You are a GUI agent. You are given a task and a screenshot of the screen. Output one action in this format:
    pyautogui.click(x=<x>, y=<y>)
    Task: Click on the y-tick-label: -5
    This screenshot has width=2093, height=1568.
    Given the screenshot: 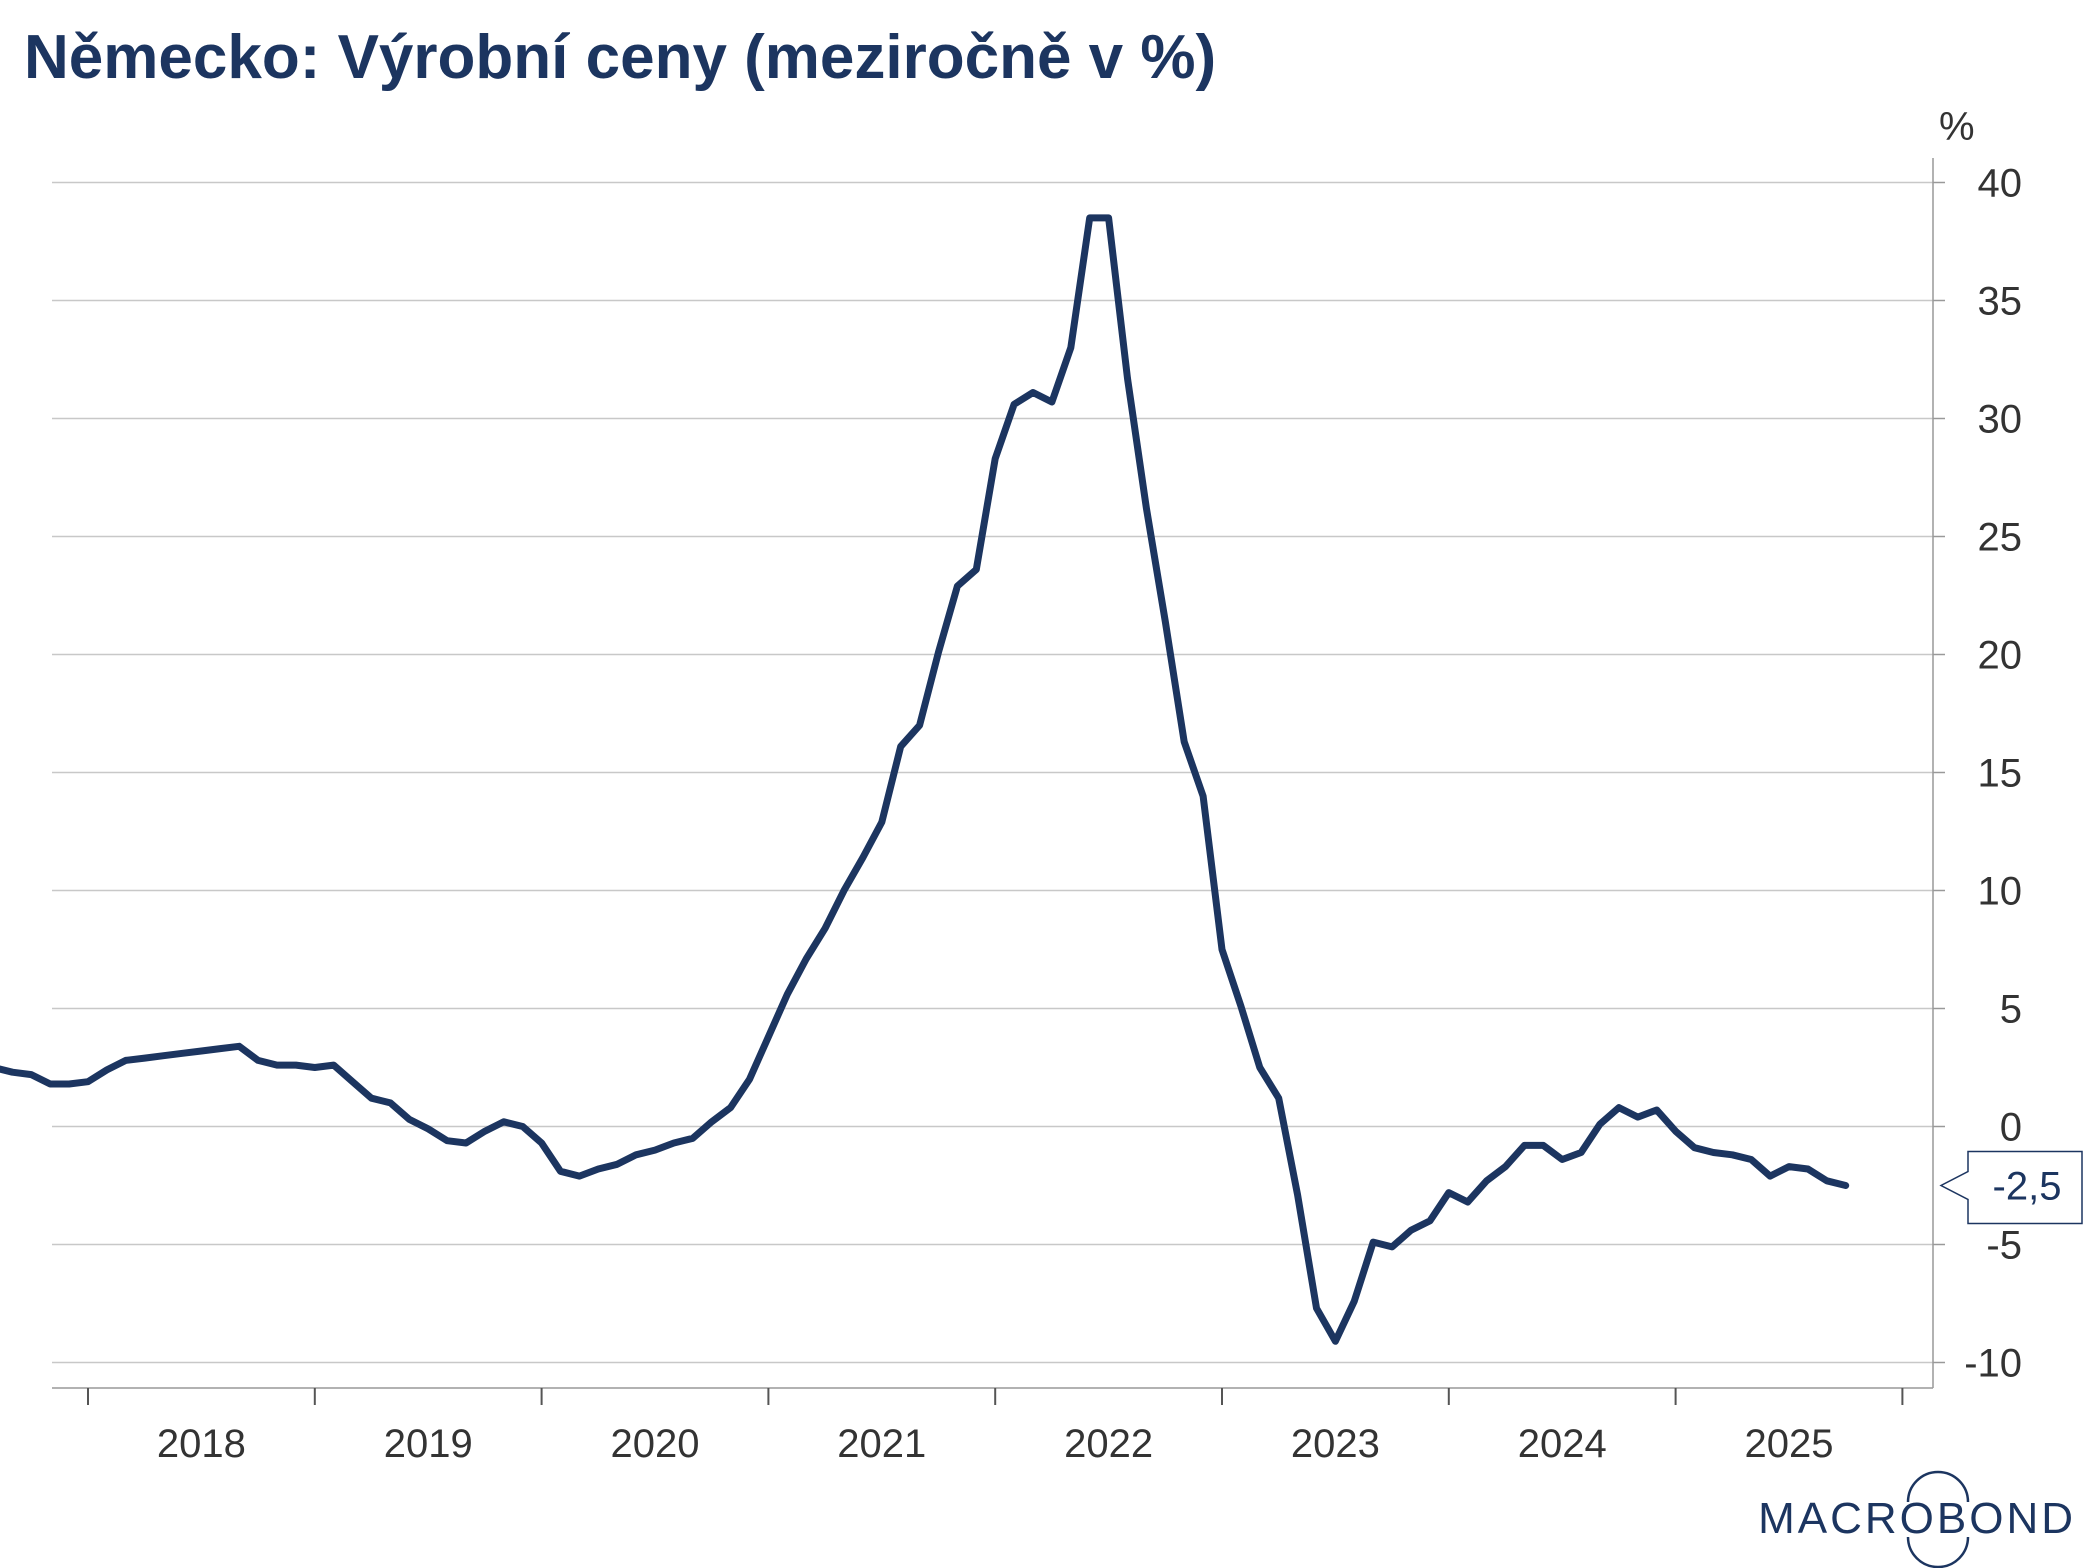 What is the action you would take?
    pyautogui.click(x=2004, y=1246)
    